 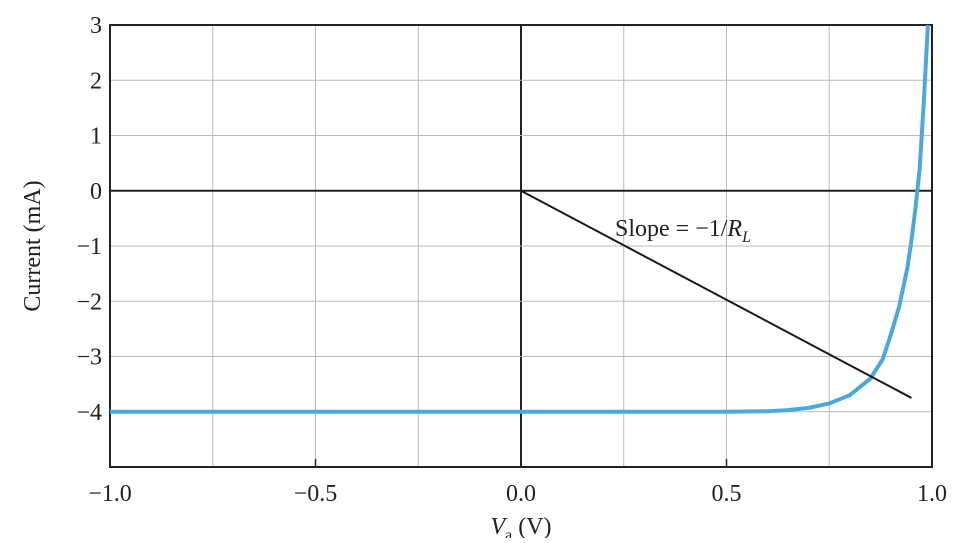 I want to click on x-label-rest: (V), so click(x=531, y=526).